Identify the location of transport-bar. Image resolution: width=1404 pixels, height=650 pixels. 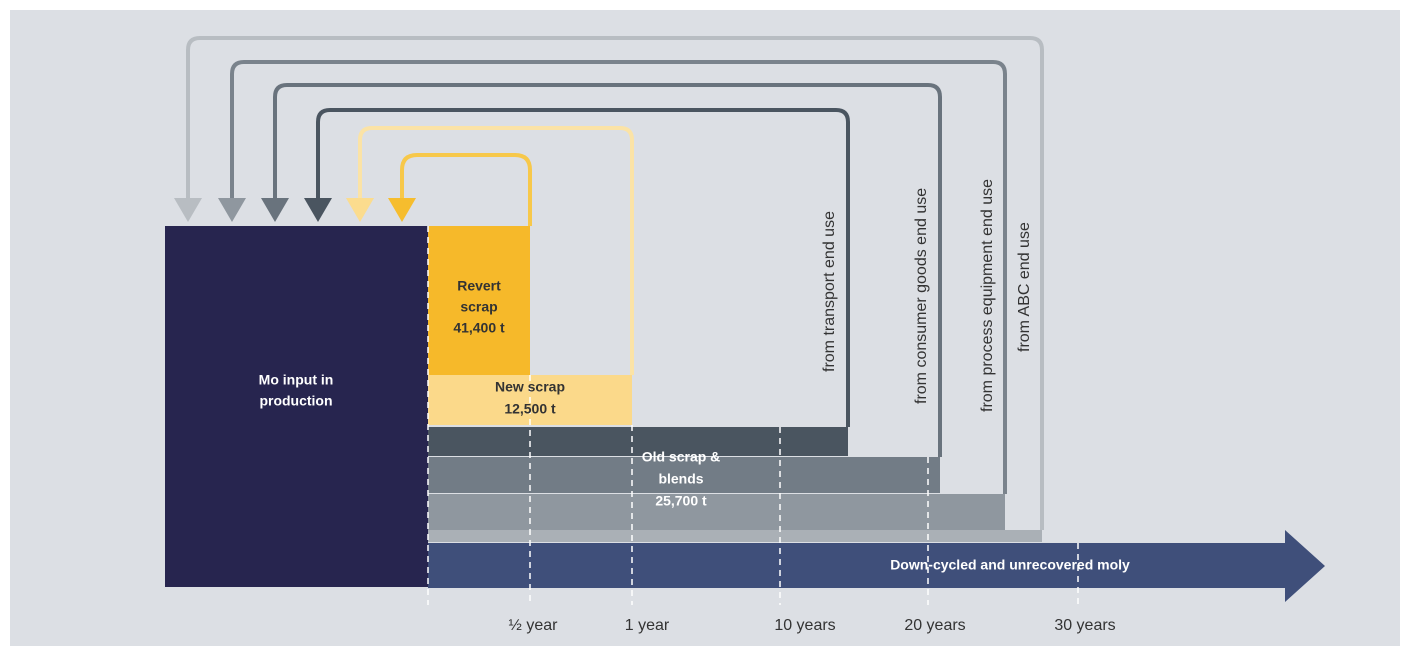
(638, 441).